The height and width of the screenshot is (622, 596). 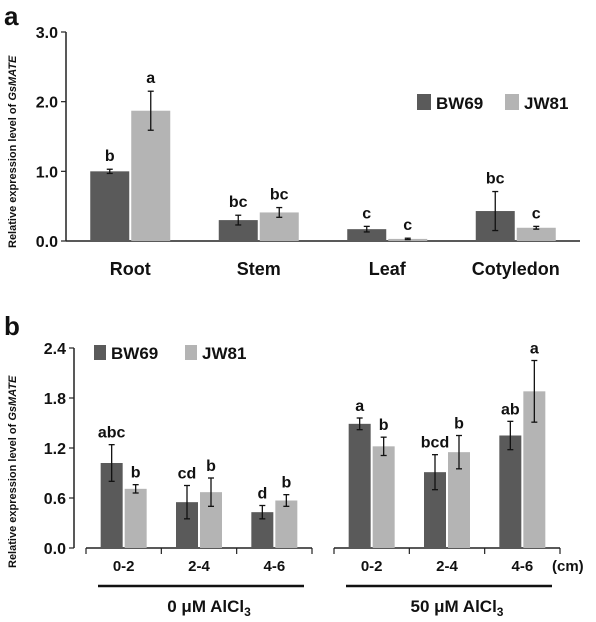 What do you see at coordinates (209, 608) in the screenshot?
I see `panel-b-condition-label: 0 μM AlCl3` at bounding box center [209, 608].